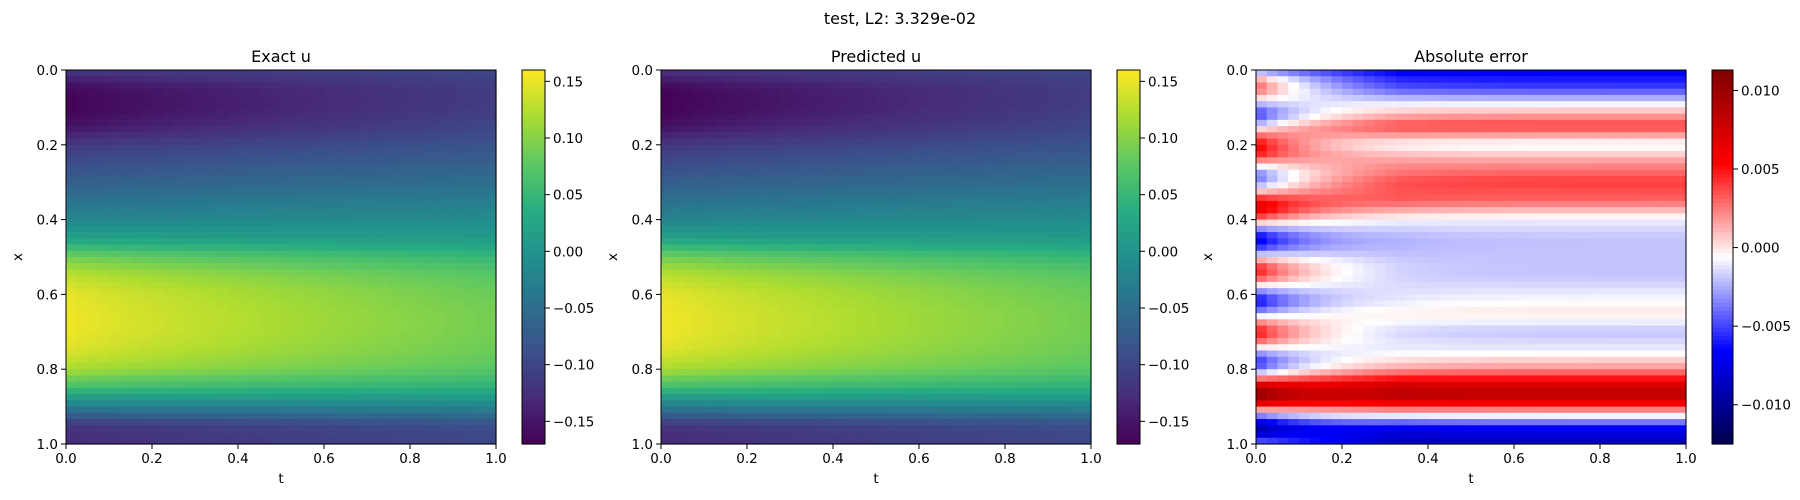  Describe the element at coordinates (323, 459) in the screenshot. I see `x-tick-label: 0.6` at that location.